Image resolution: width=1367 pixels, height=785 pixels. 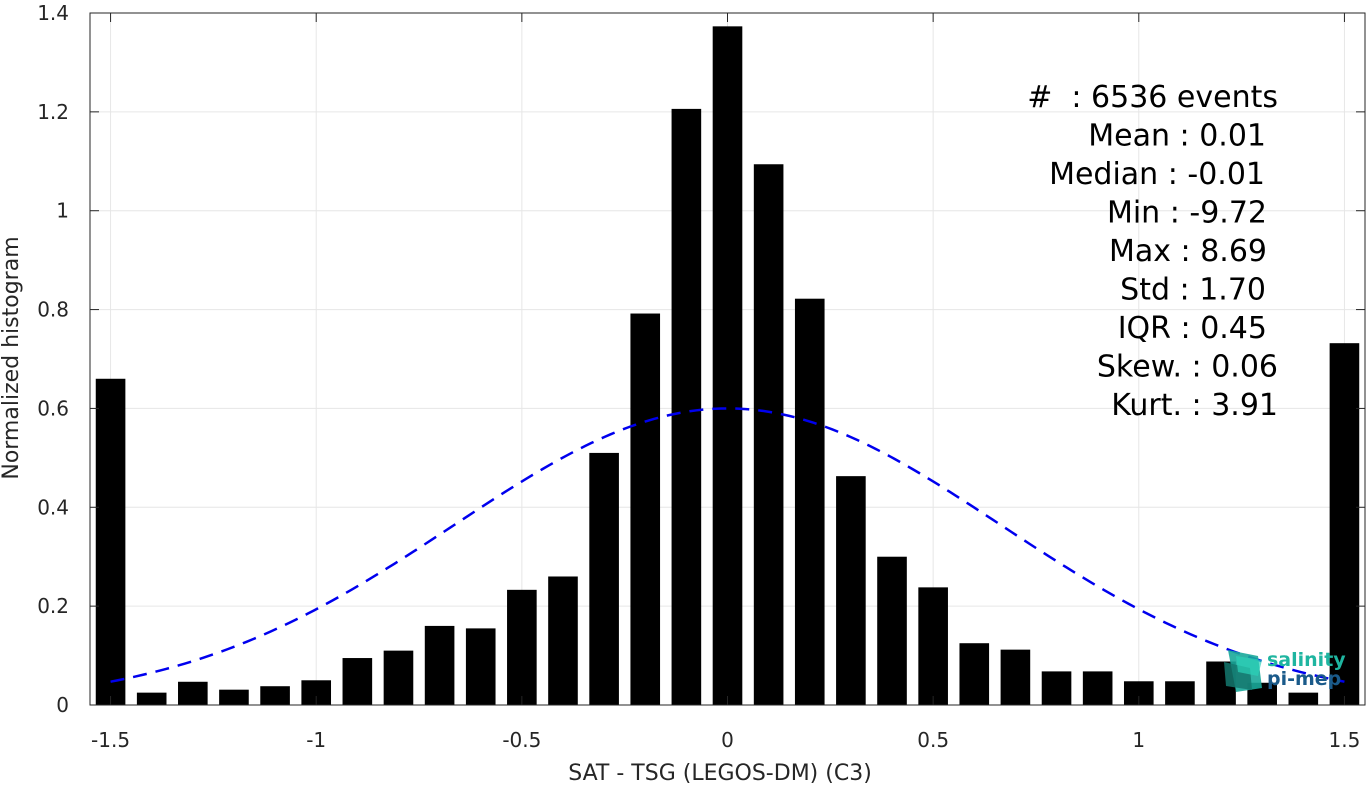 I want to click on stat-line: Skew. : 0.06, so click(x=1187, y=367).